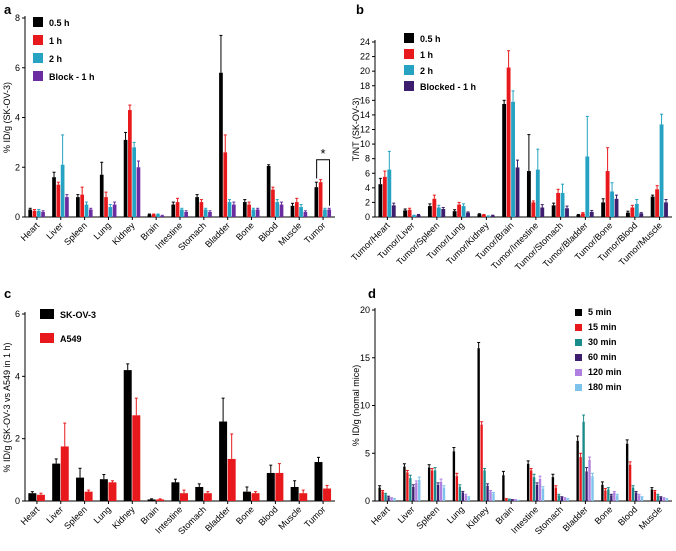  Describe the element at coordinates (448, 87) in the screenshot. I see `legend-label: Blocked - 1 h` at that location.